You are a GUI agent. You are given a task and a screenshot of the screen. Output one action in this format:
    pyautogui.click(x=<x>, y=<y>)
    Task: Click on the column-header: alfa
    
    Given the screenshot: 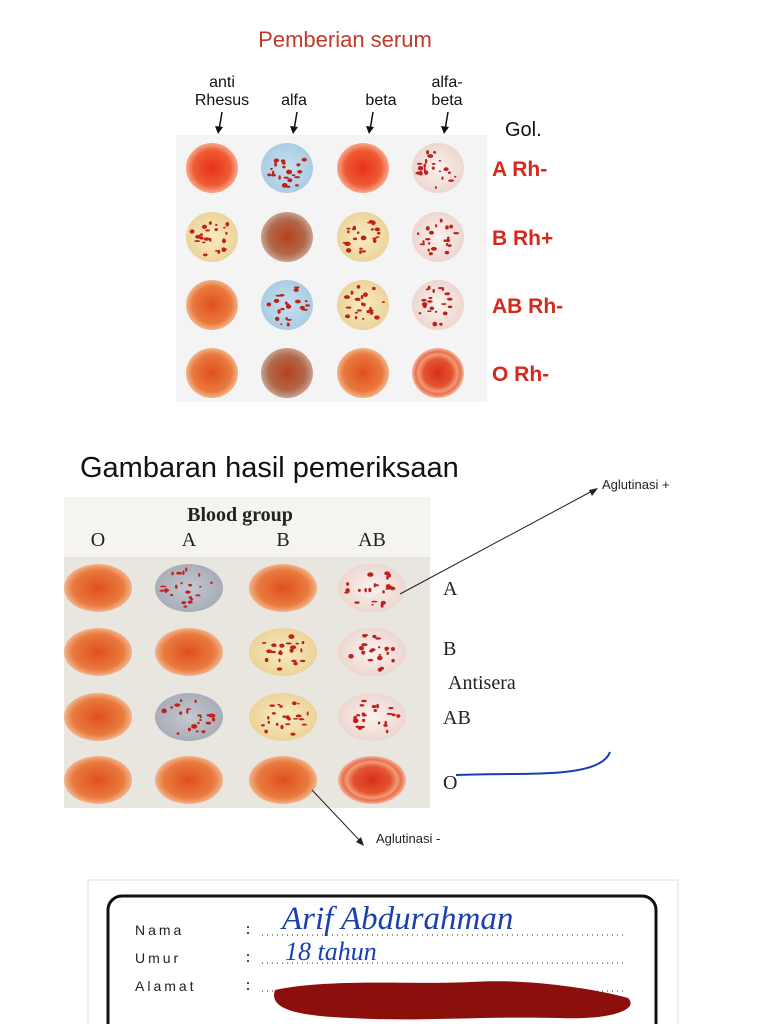 What is the action you would take?
    pyautogui.click(x=294, y=100)
    